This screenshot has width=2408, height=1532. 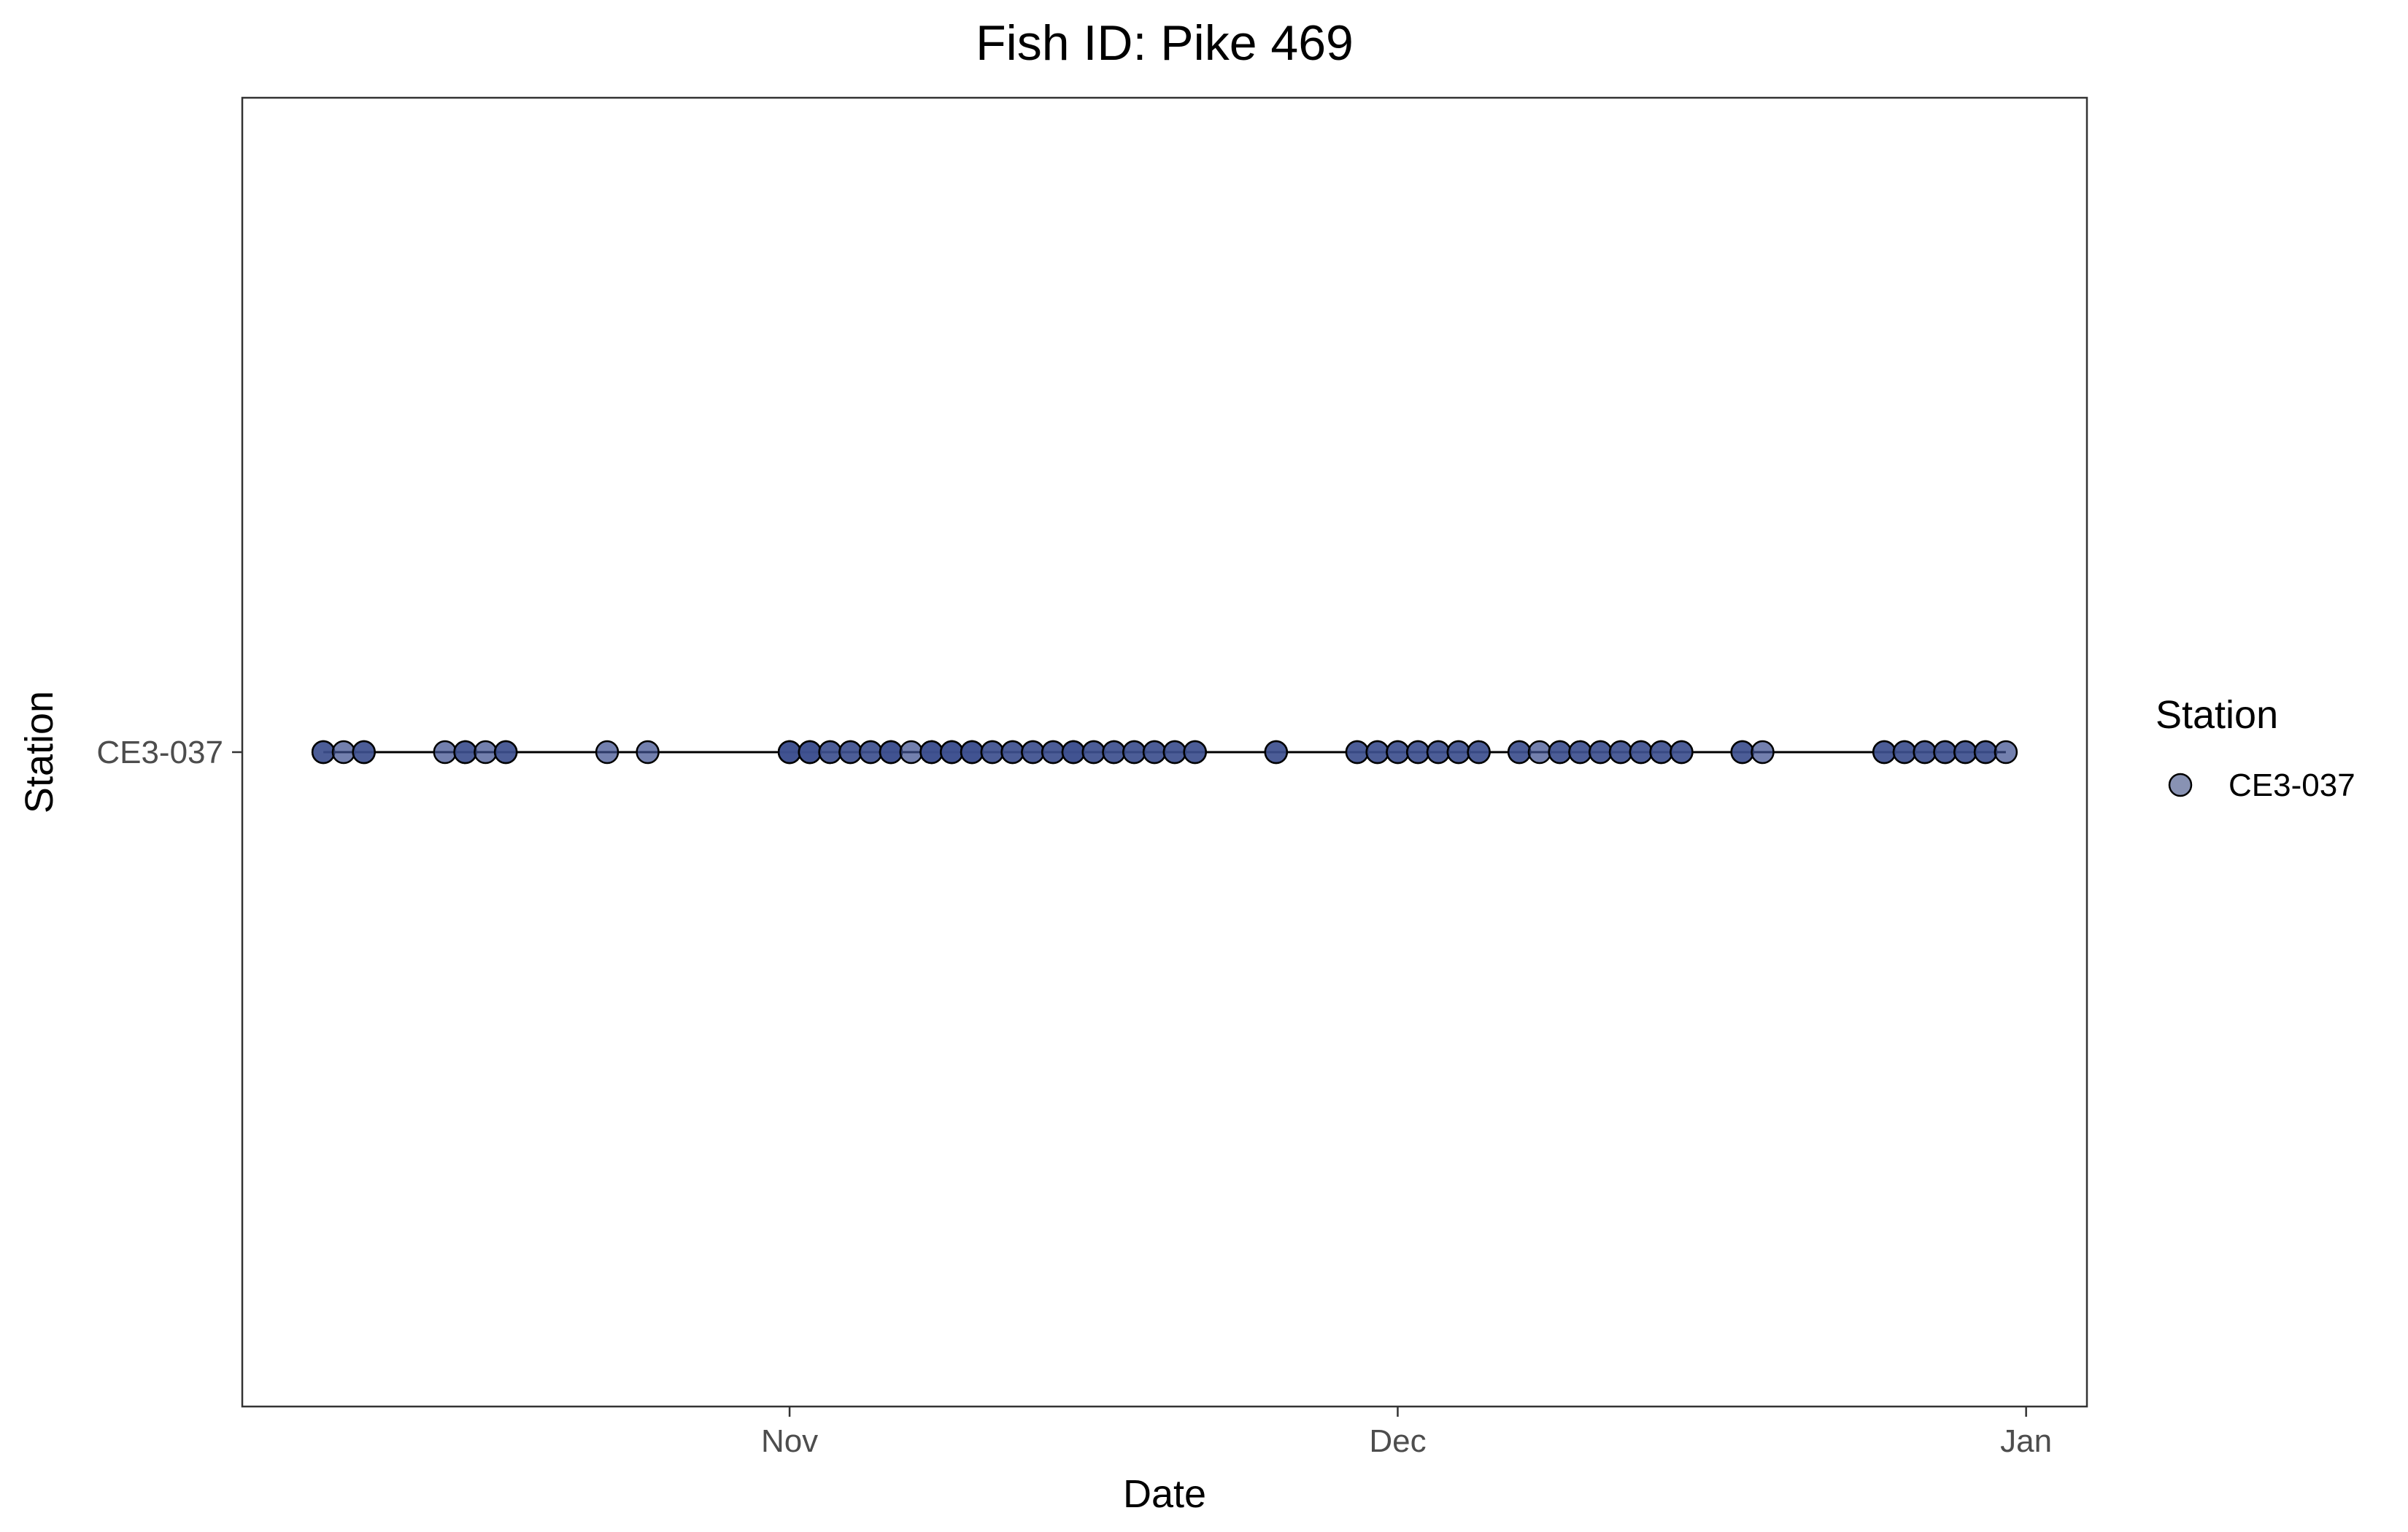 What do you see at coordinates (2291, 785) in the screenshot?
I see `legend-entry-label: CE3-037` at bounding box center [2291, 785].